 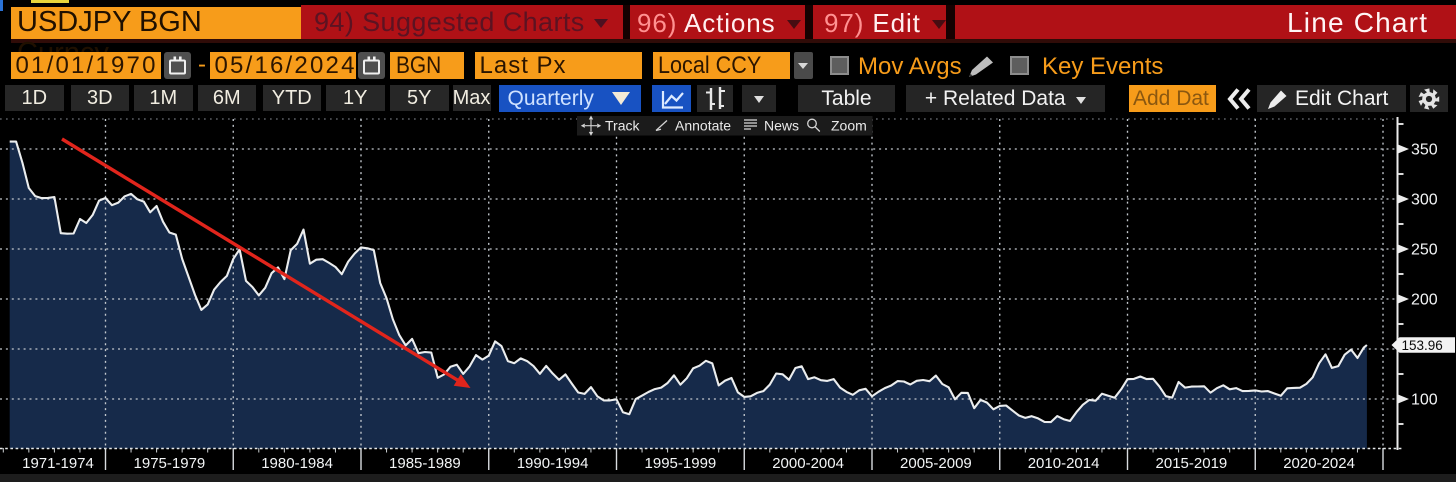 What do you see at coordinates (58, 463) in the screenshot?
I see `svg-text: 1971-1974` at bounding box center [58, 463].